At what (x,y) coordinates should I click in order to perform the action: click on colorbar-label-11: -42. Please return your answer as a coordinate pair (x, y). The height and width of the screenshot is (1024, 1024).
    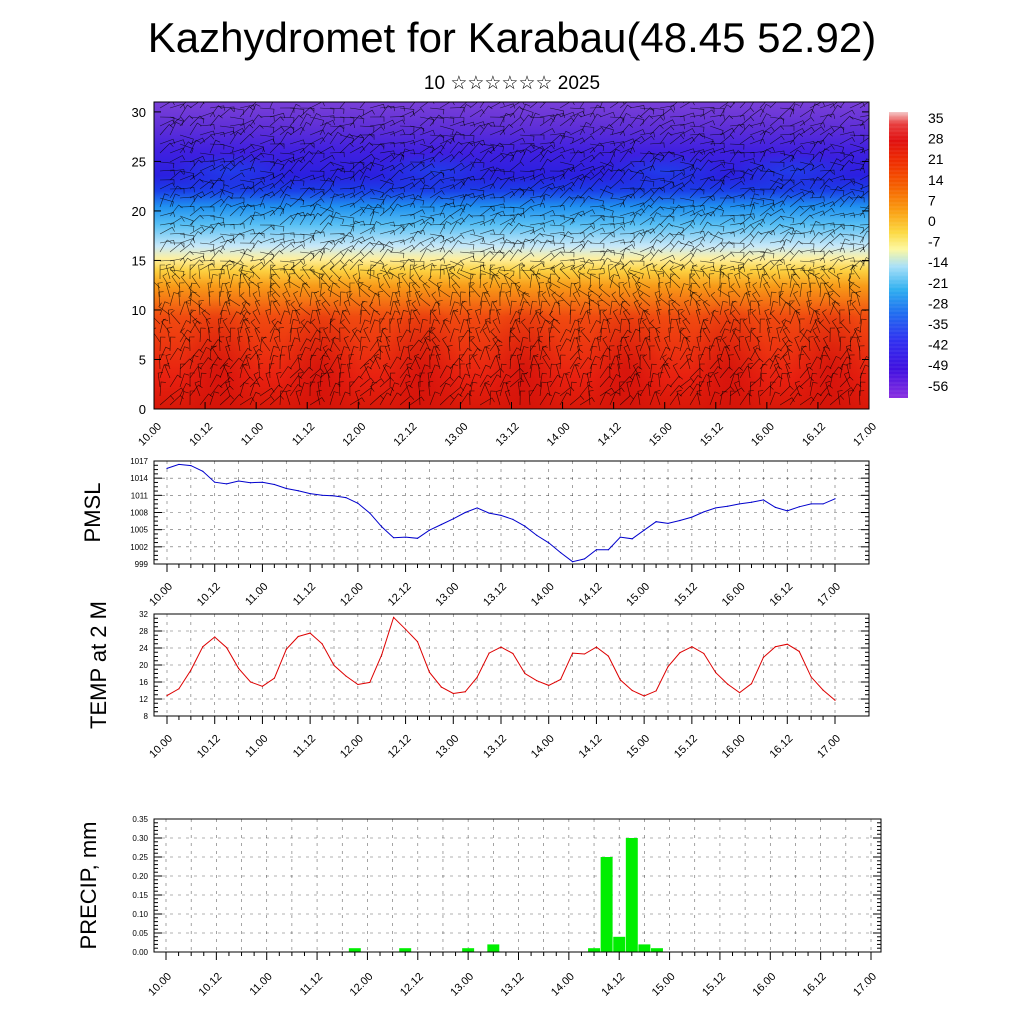
    Looking at the image, I should click on (938, 345).